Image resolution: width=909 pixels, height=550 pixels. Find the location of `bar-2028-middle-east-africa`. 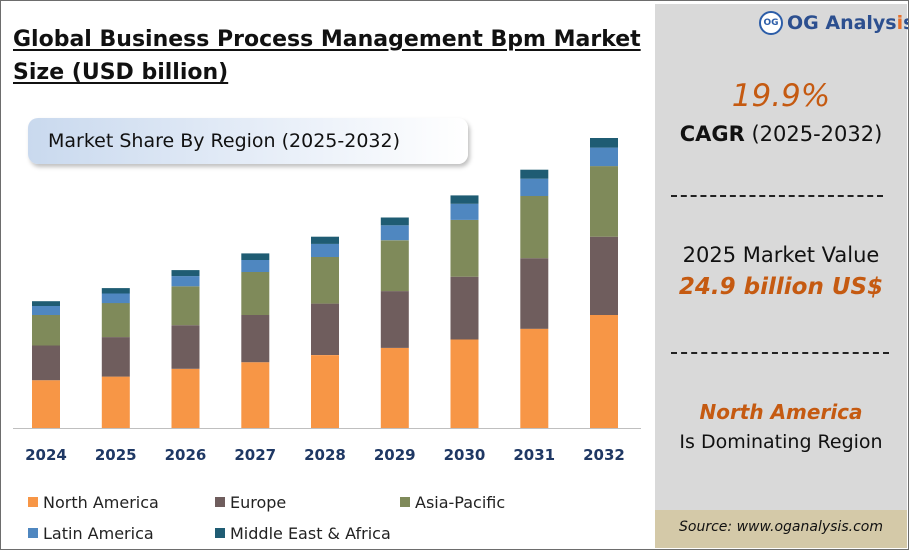

bar-2028-middle-east-africa is located at coordinates (325, 240).